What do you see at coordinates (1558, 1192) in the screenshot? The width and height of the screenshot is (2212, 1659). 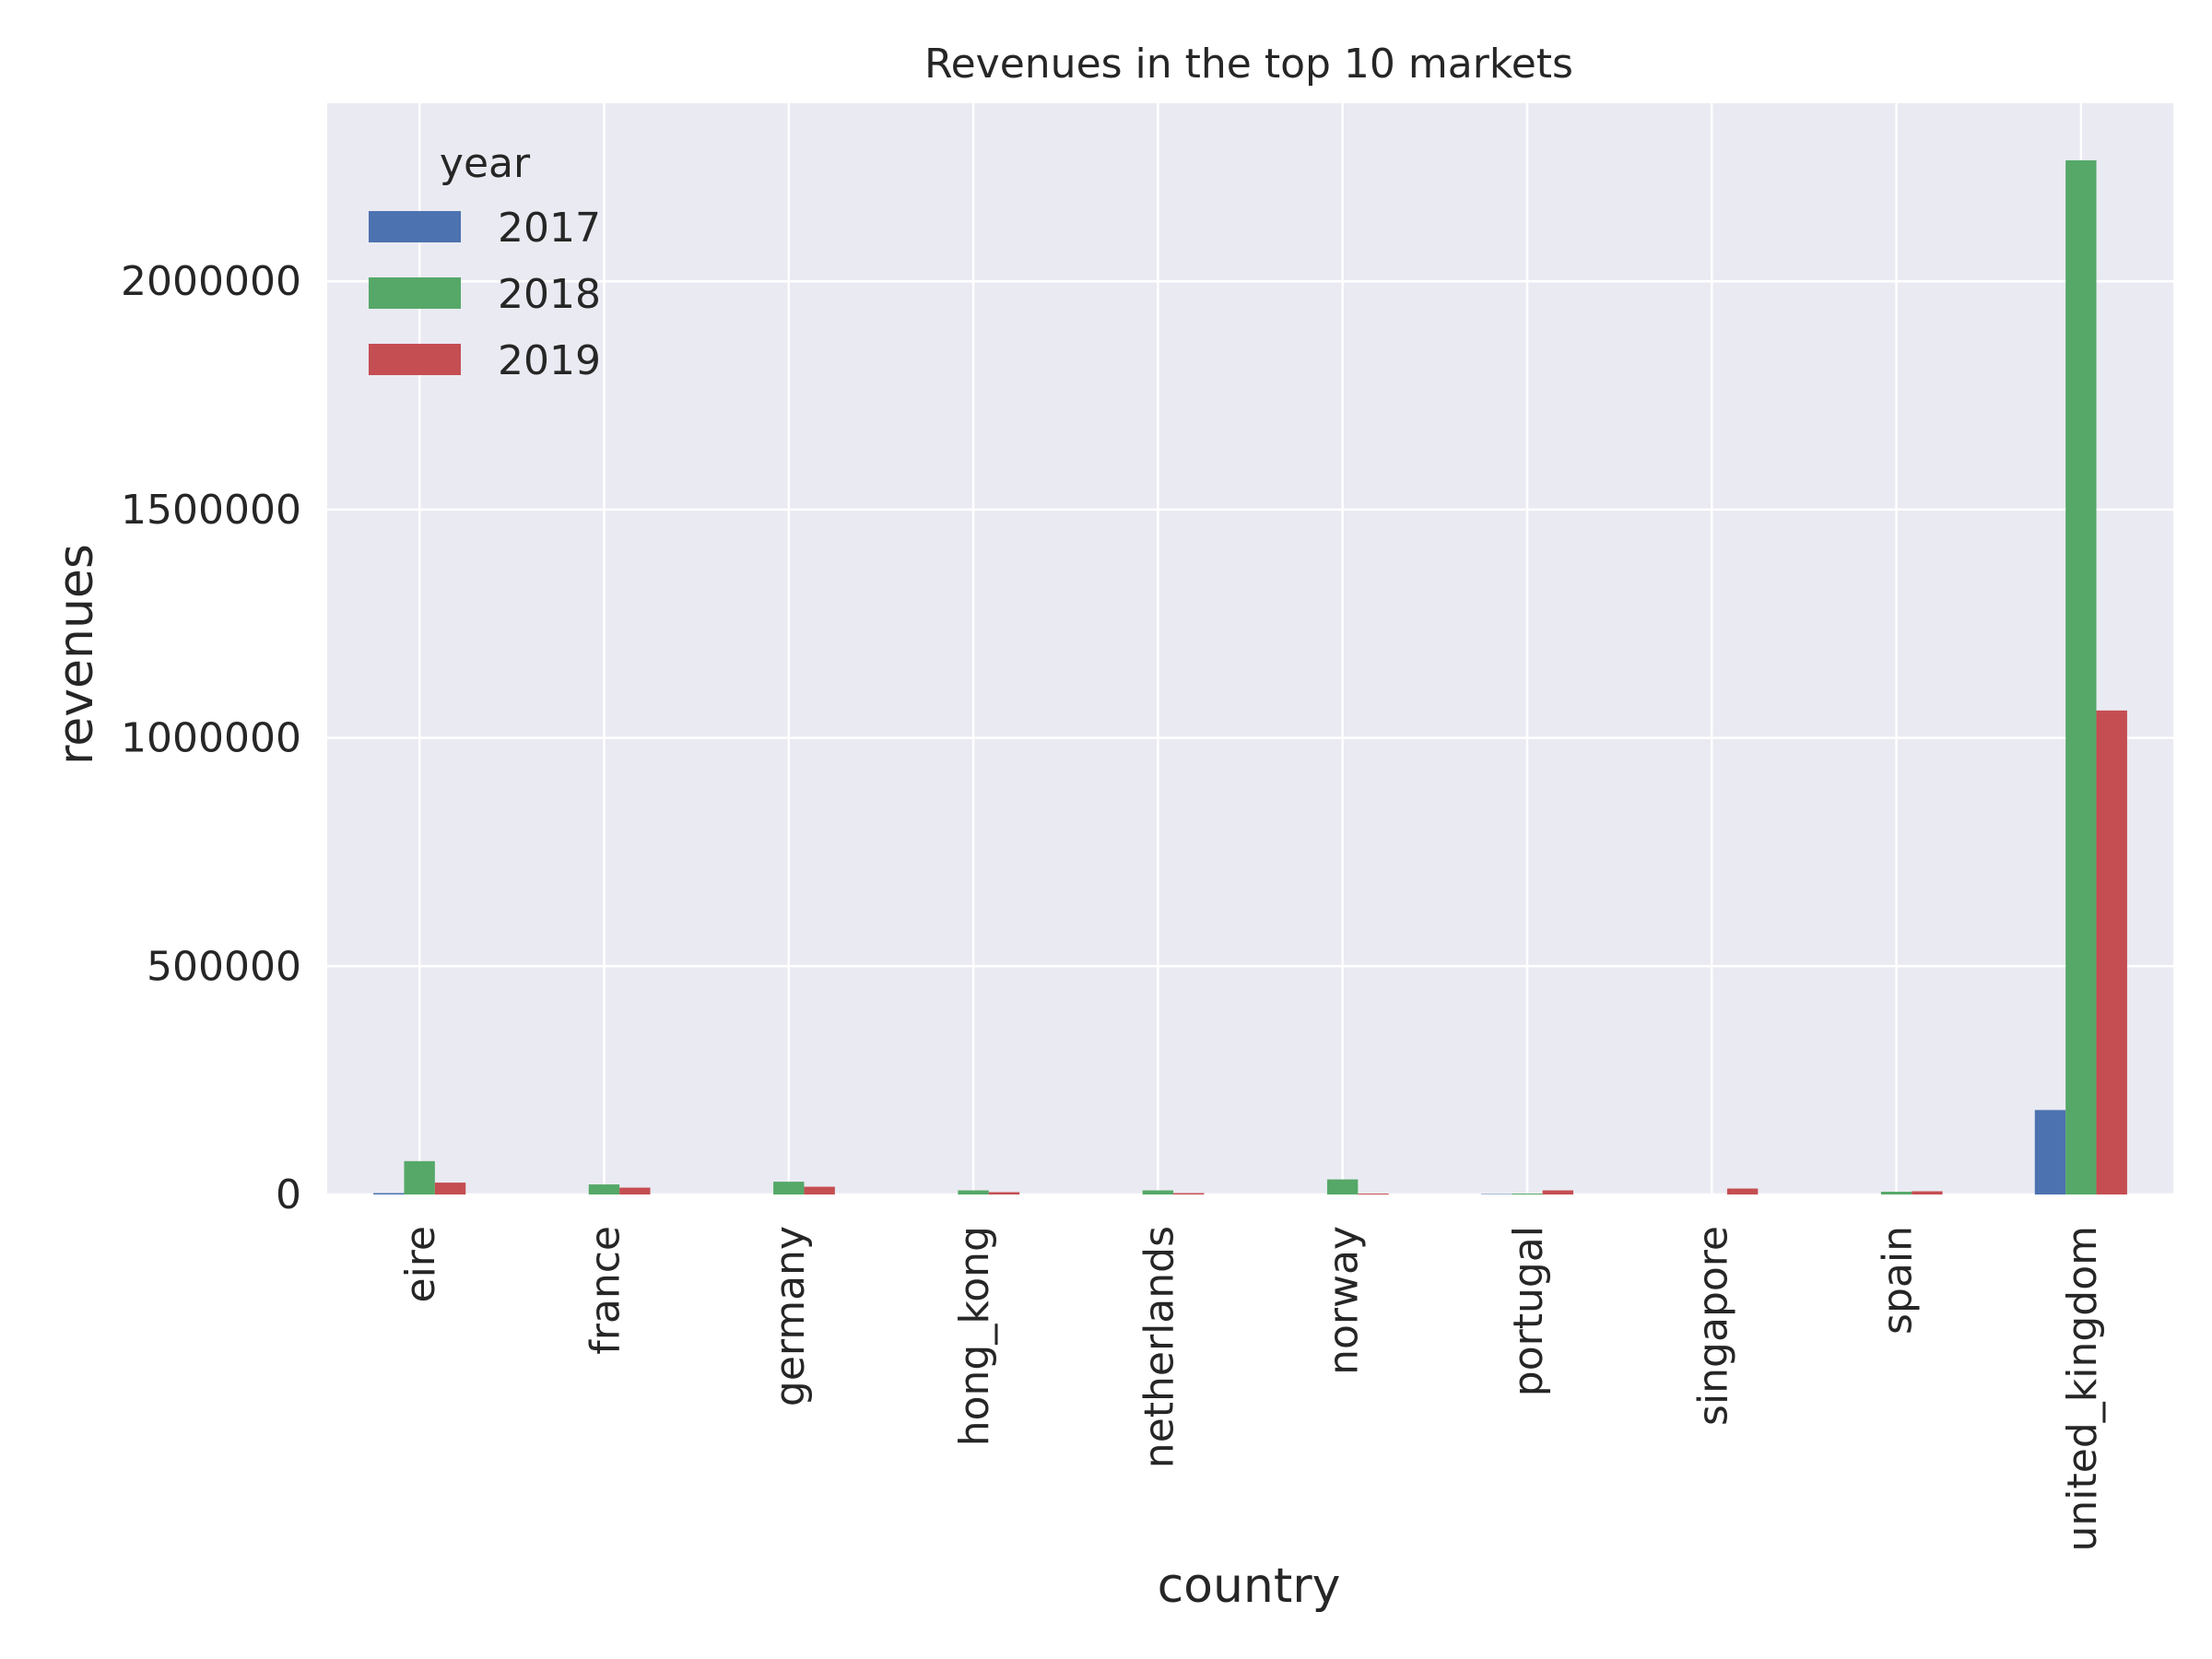 I see `bar-2019-portugal` at bounding box center [1558, 1192].